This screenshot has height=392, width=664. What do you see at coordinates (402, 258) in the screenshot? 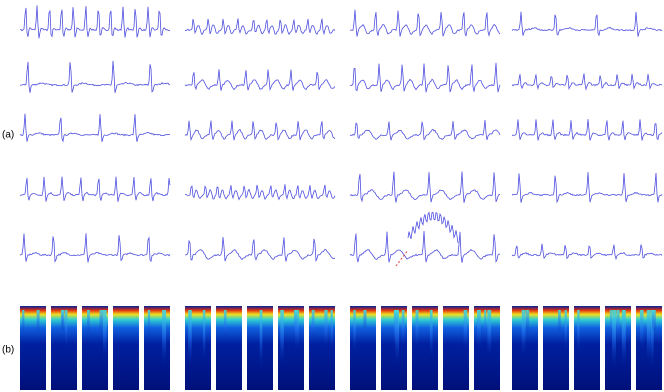
I see `zoom-arrow` at bounding box center [402, 258].